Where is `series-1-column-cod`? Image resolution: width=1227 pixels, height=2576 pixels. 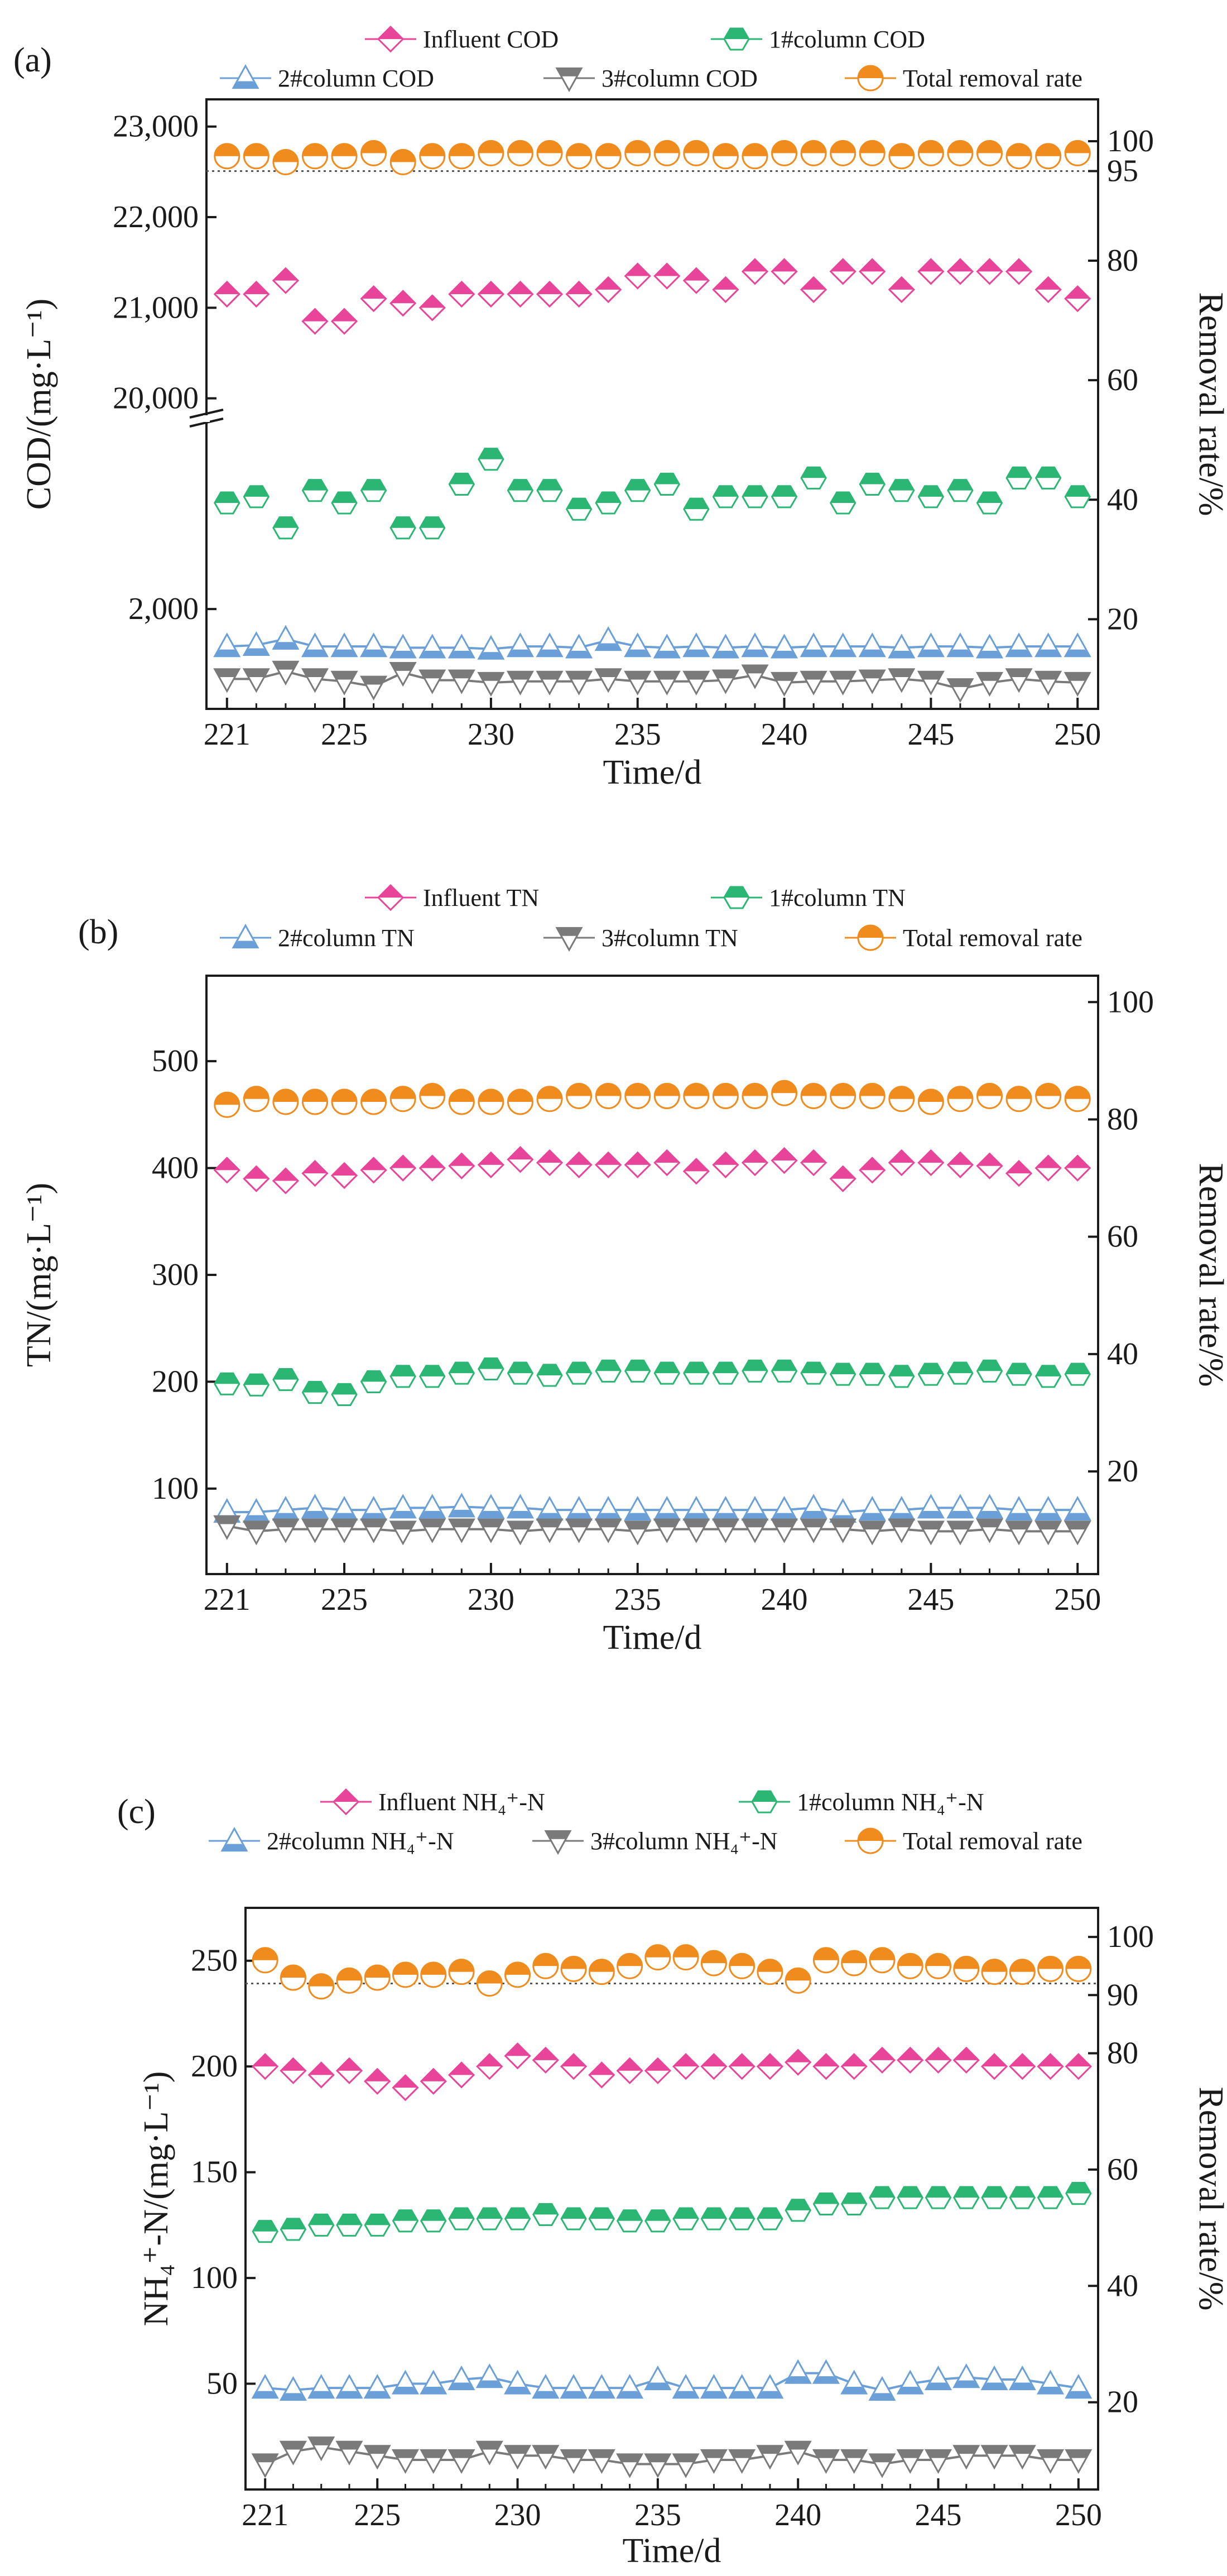 series-1-column-cod is located at coordinates (652, 494).